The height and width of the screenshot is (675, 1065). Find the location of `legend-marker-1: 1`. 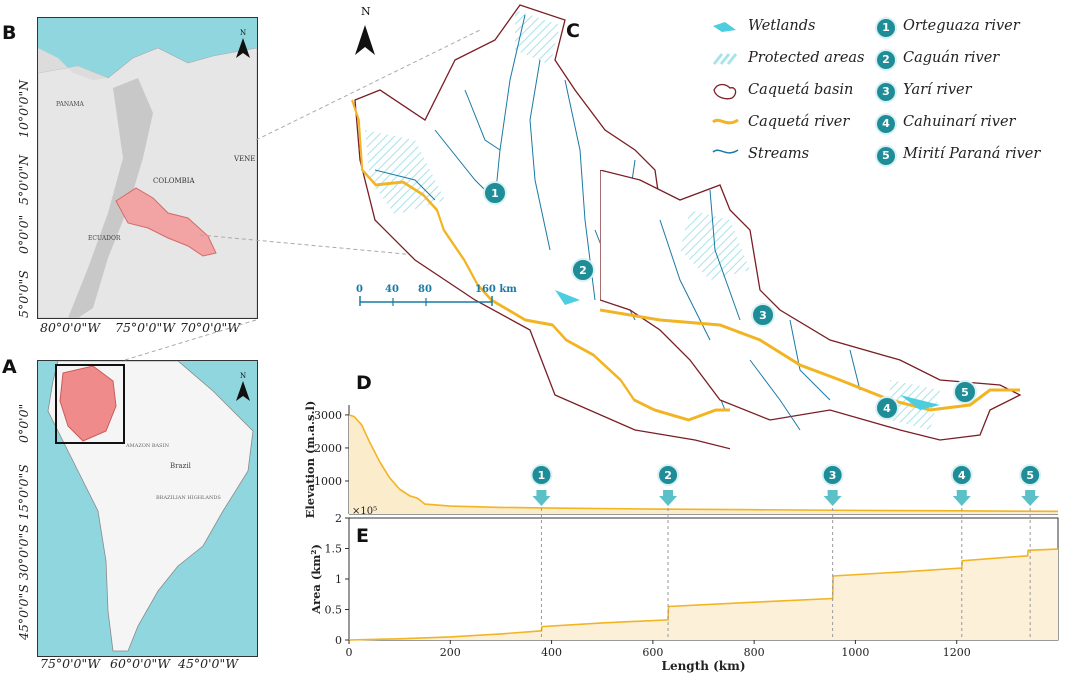

legend-marker-1: 1 is located at coordinates (886, 28).